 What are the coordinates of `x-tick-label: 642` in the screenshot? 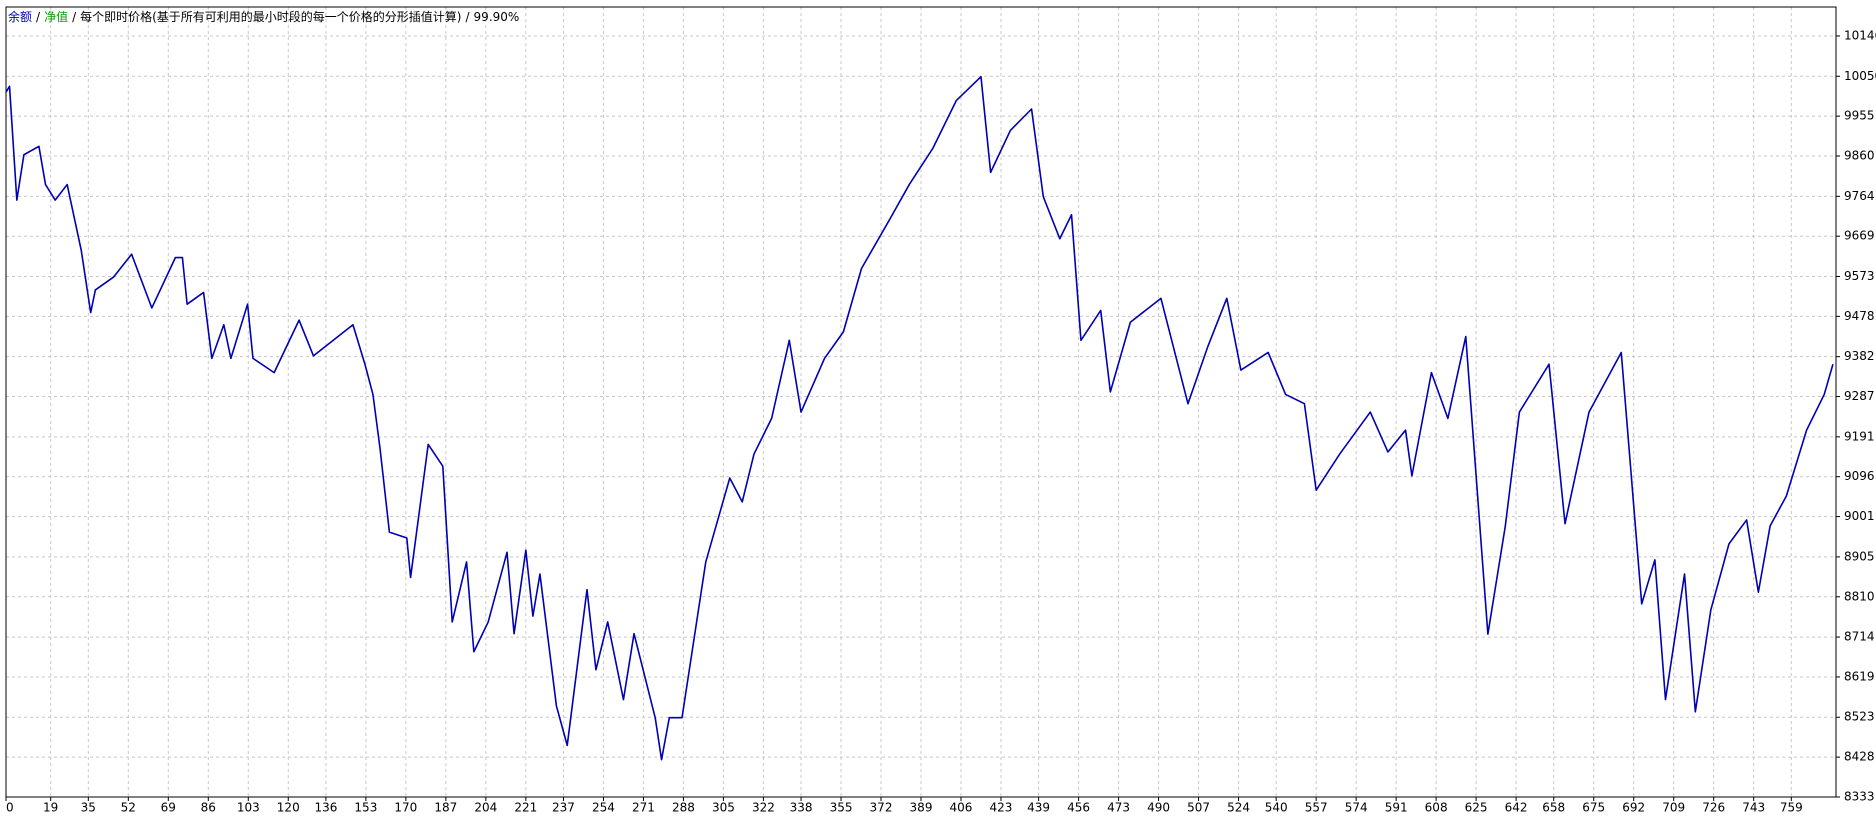 It's located at (1516, 808).